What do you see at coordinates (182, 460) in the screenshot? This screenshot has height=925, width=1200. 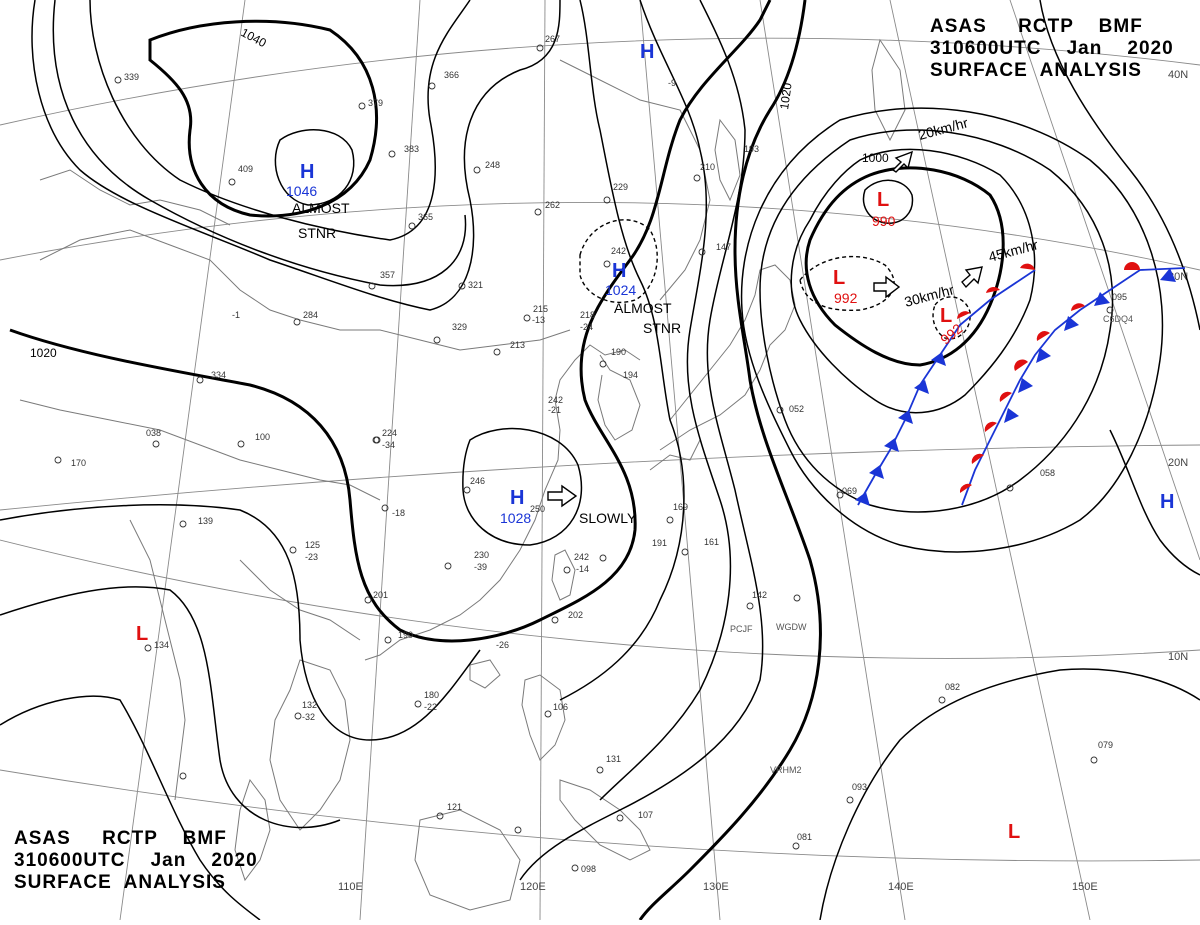 I see `longitude-line-100e` at bounding box center [182, 460].